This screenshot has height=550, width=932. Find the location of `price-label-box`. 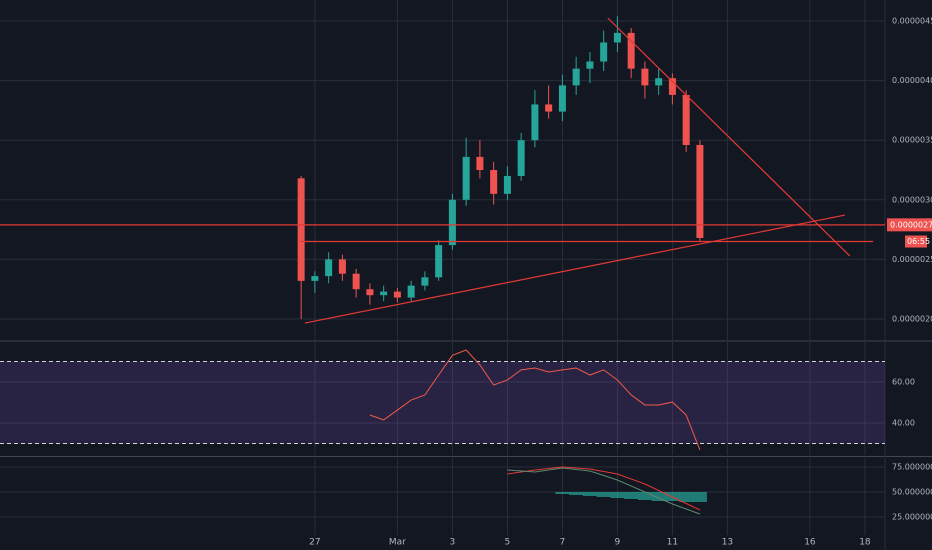

price-label-box is located at coordinates (909, 225).